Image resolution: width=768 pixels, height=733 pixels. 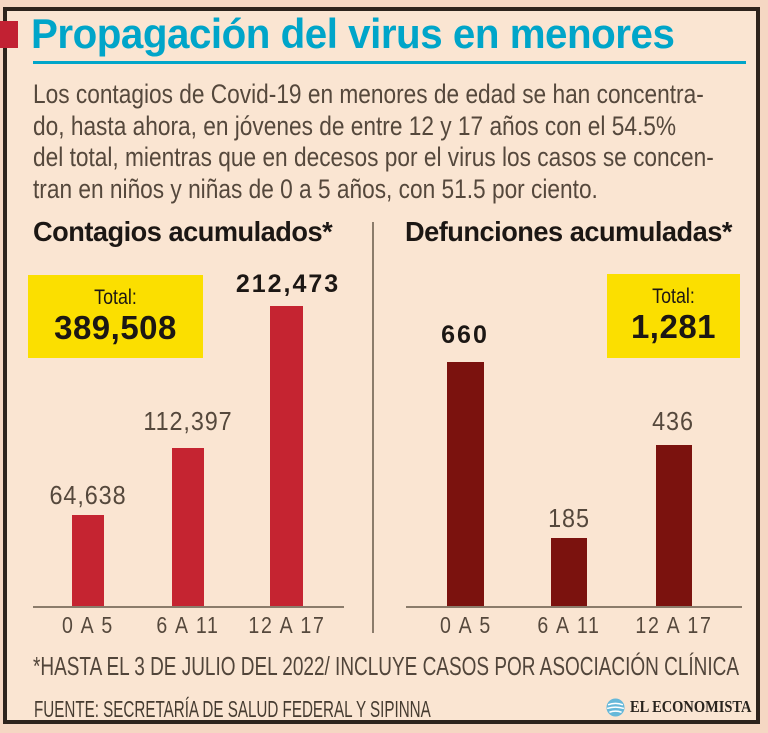 I want to click on bar-defunciones-12a17, so click(x=674, y=526).